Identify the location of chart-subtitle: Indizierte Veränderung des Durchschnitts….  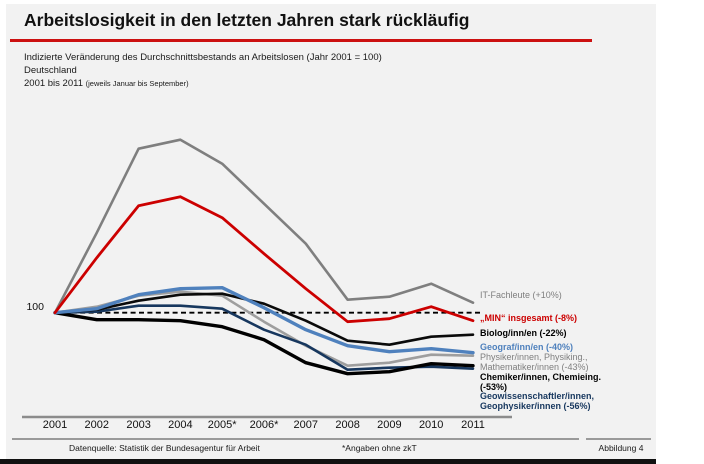
(304, 70).